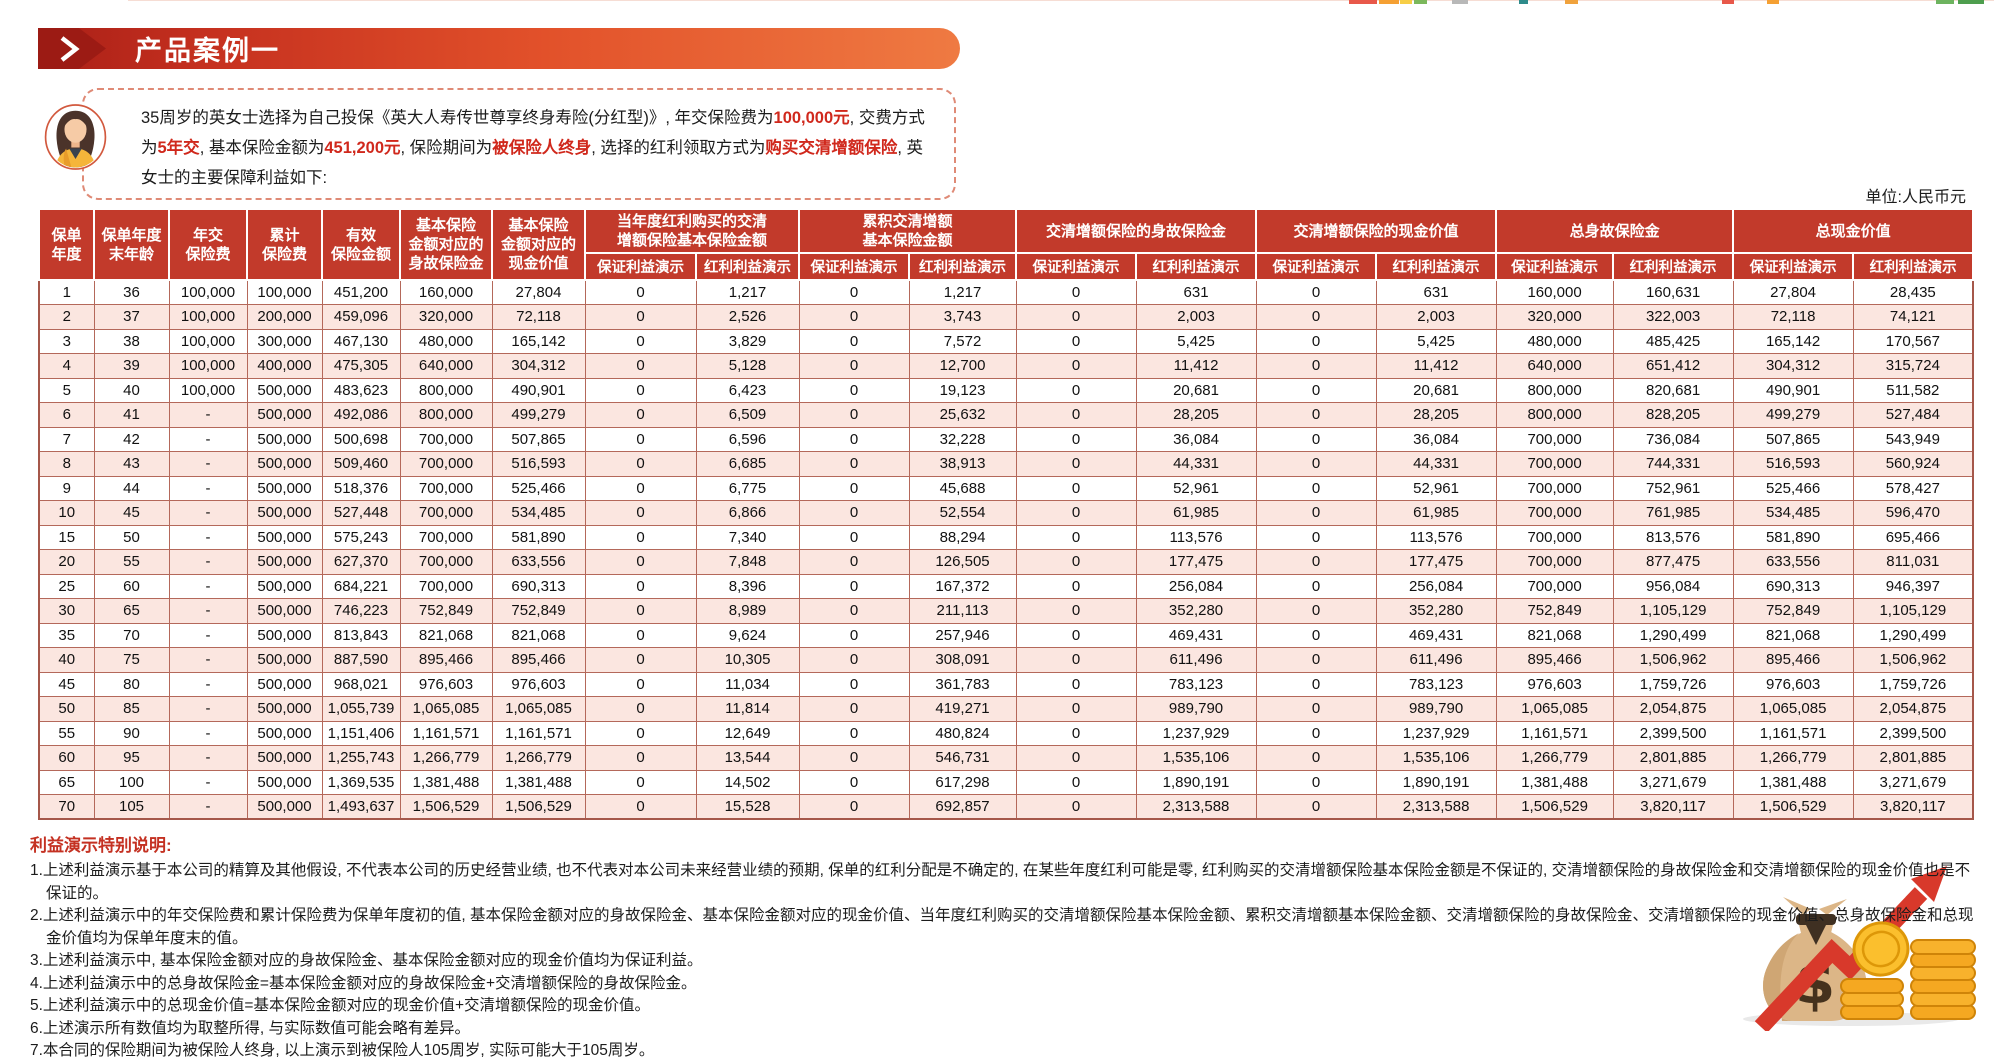 The height and width of the screenshot is (1063, 2000). I want to click on table-cell: 527,448, so click(361, 513).